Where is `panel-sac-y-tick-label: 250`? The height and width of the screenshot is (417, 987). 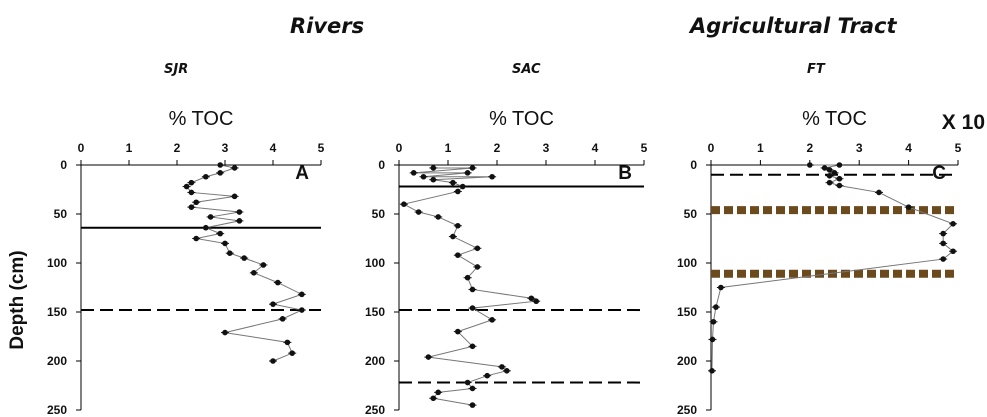 panel-sac-y-tick-label: 250 is located at coordinates (375, 410).